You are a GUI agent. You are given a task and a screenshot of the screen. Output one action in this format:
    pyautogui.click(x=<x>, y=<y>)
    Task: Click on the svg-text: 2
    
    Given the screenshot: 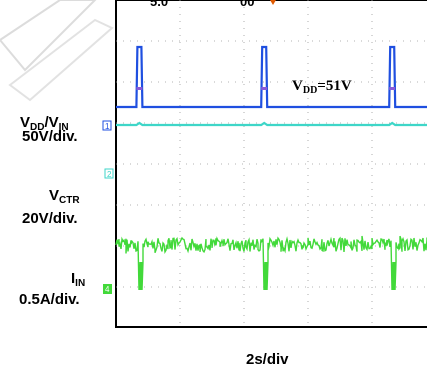 What is the action you would take?
    pyautogui.click(x=109, y=174)
    